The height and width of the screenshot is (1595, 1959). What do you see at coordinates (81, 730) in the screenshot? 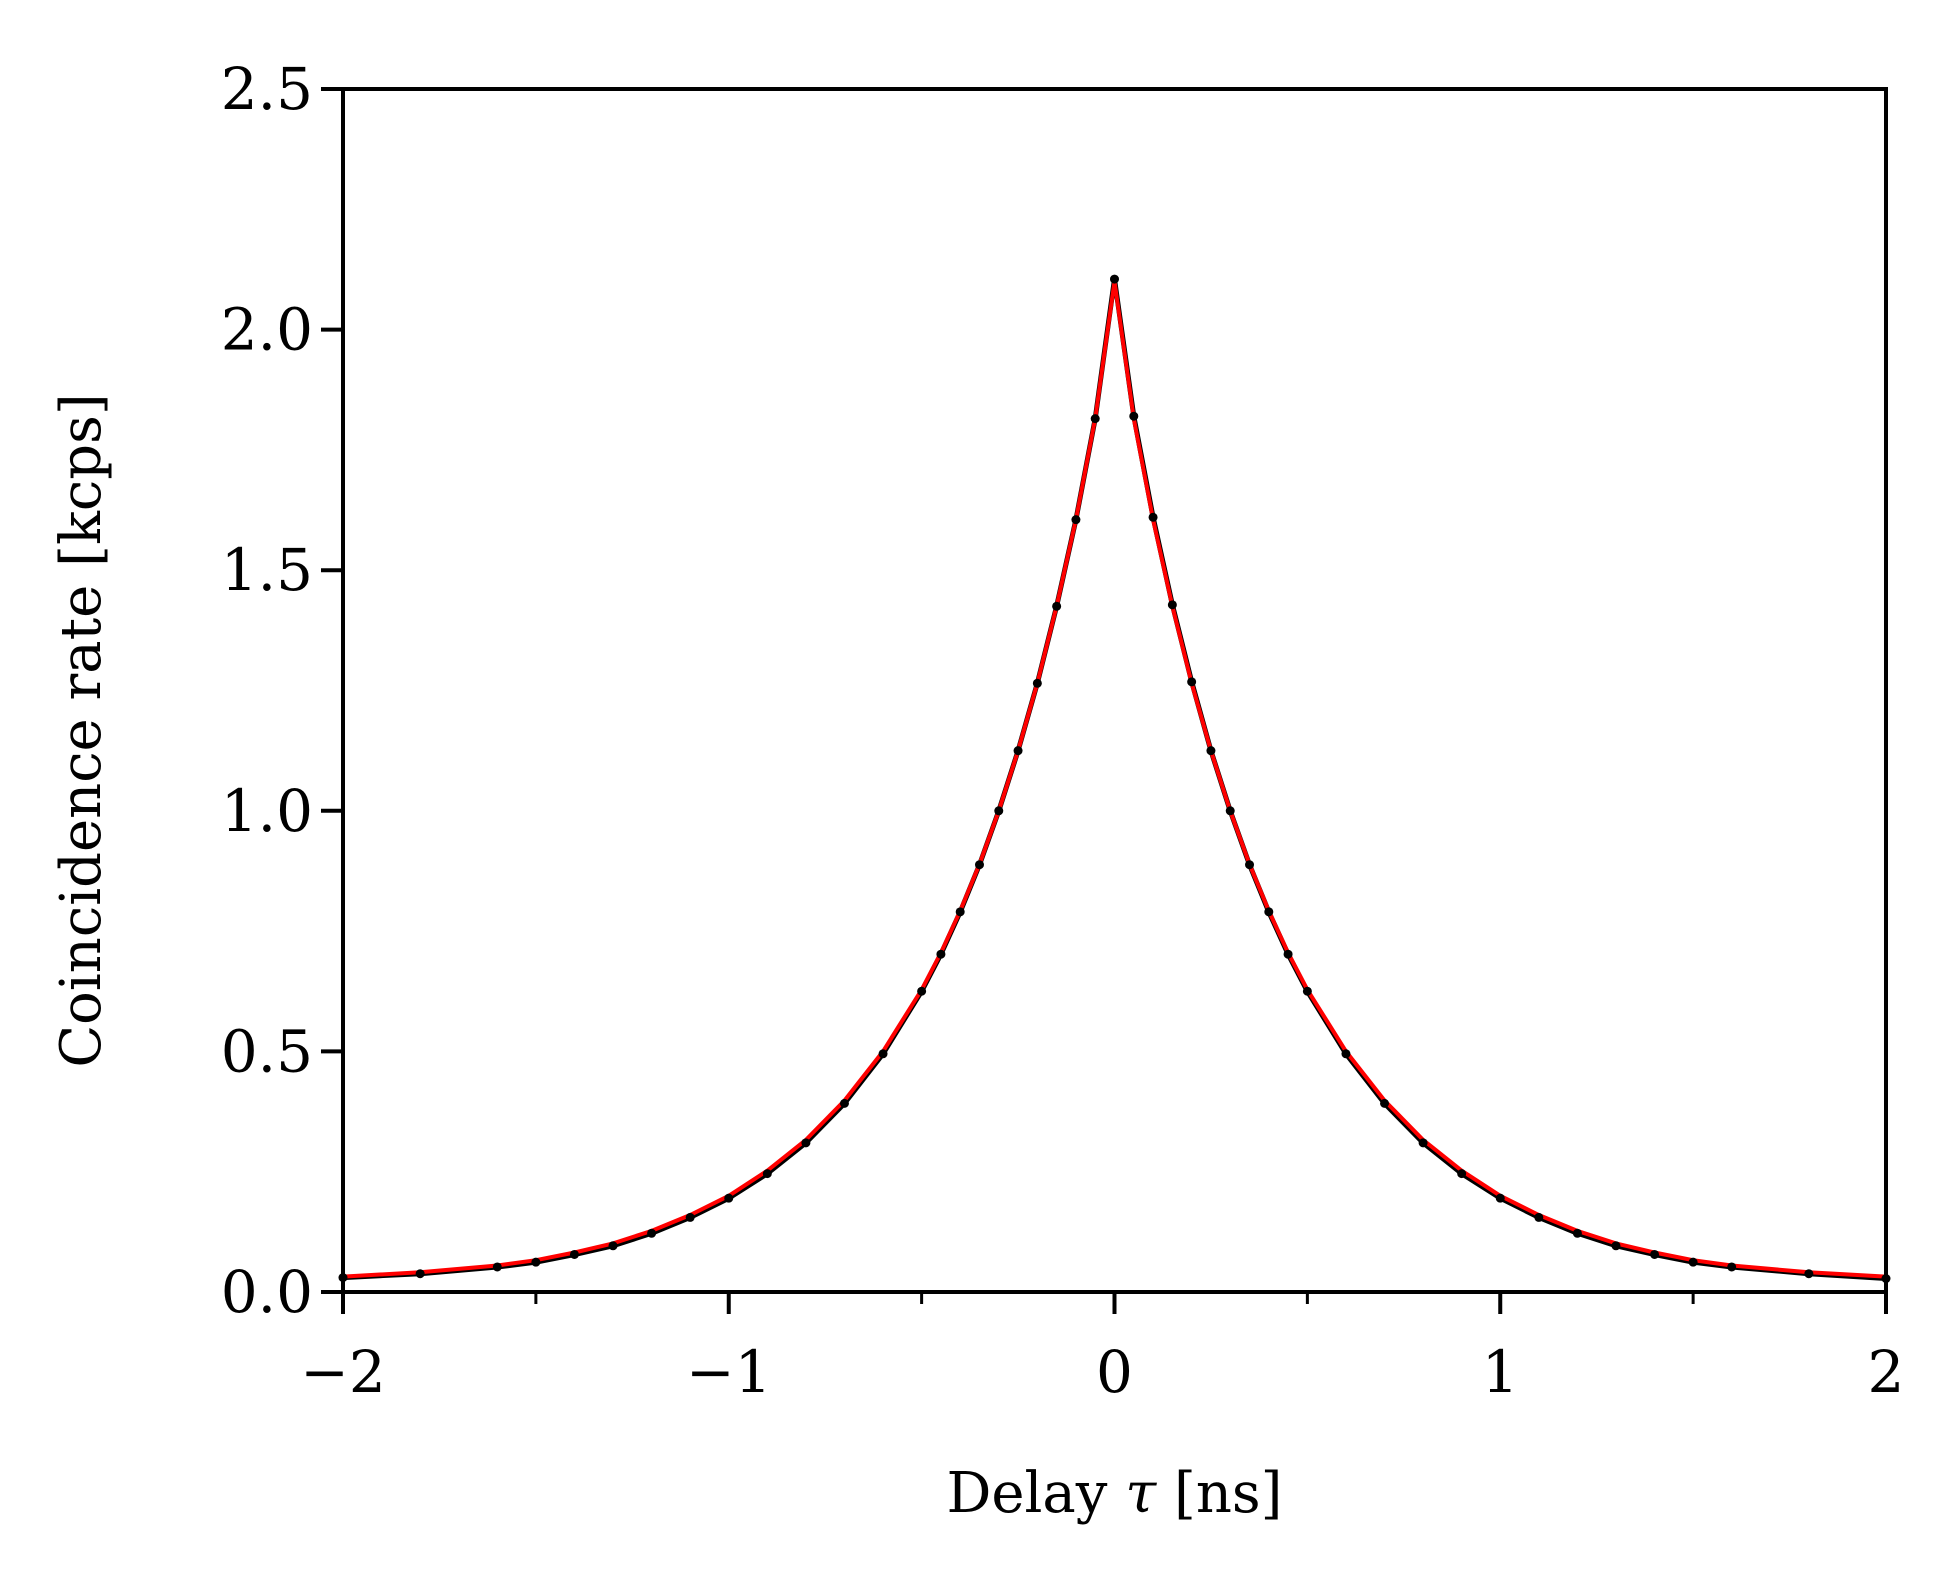
I see `y-axis-title: Coincidence rate [kcps]` at bounding box center [81, 730].